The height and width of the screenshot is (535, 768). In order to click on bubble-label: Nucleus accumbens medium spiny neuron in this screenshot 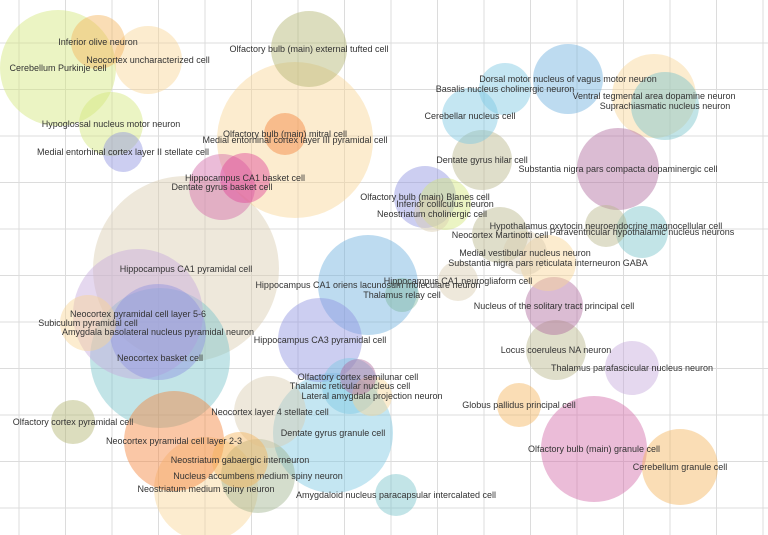, I will do `click(258, 476)`.